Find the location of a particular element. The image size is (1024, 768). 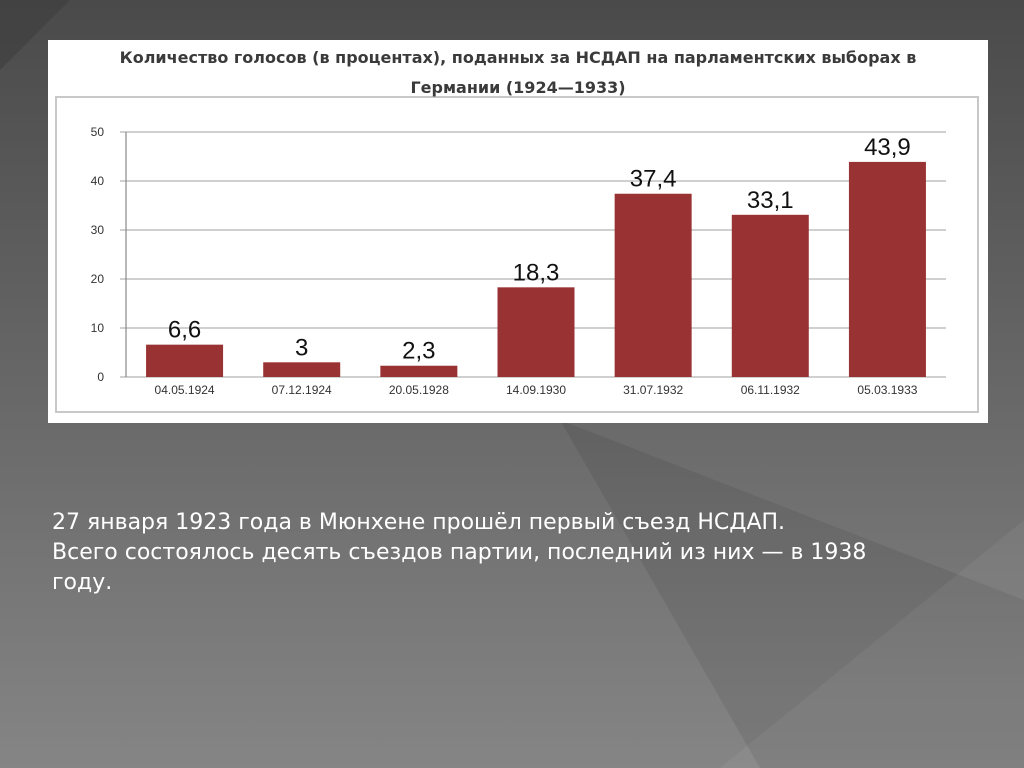

y-tick-label: 20 is located at coordinates (98, 279).